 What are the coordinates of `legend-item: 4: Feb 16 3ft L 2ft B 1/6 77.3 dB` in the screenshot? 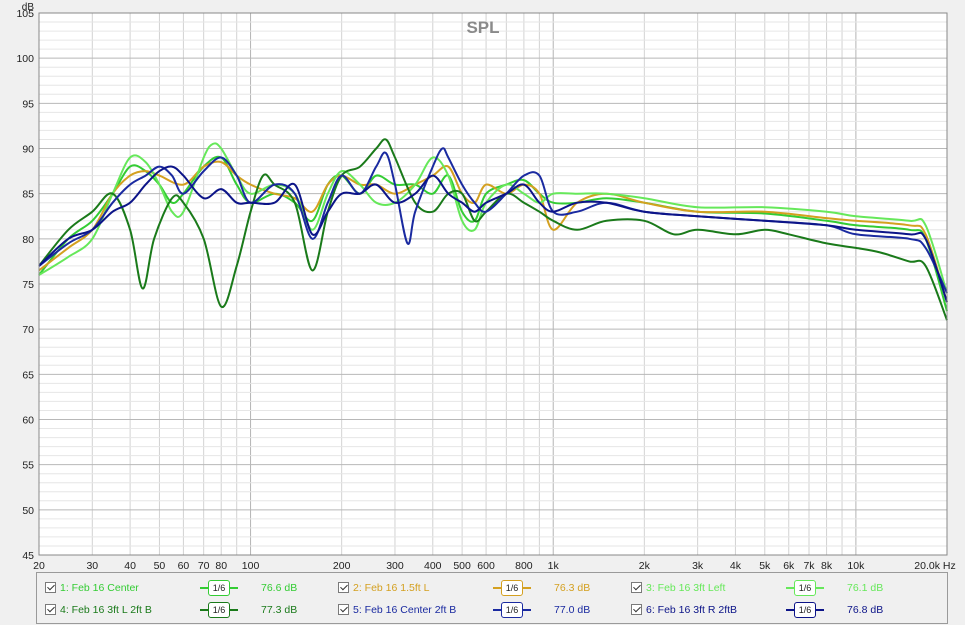 It's located at (195, 610).